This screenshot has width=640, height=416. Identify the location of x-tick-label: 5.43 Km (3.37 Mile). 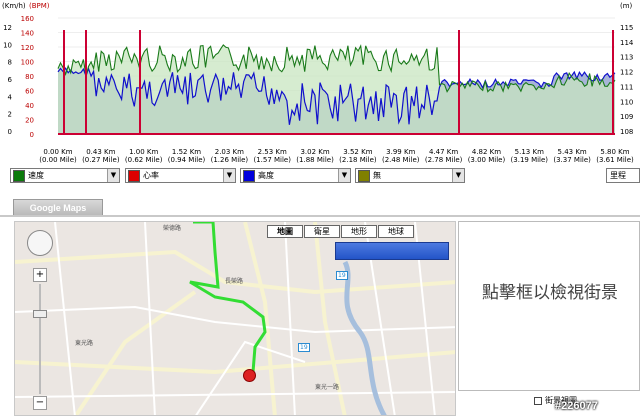
(572, 156).